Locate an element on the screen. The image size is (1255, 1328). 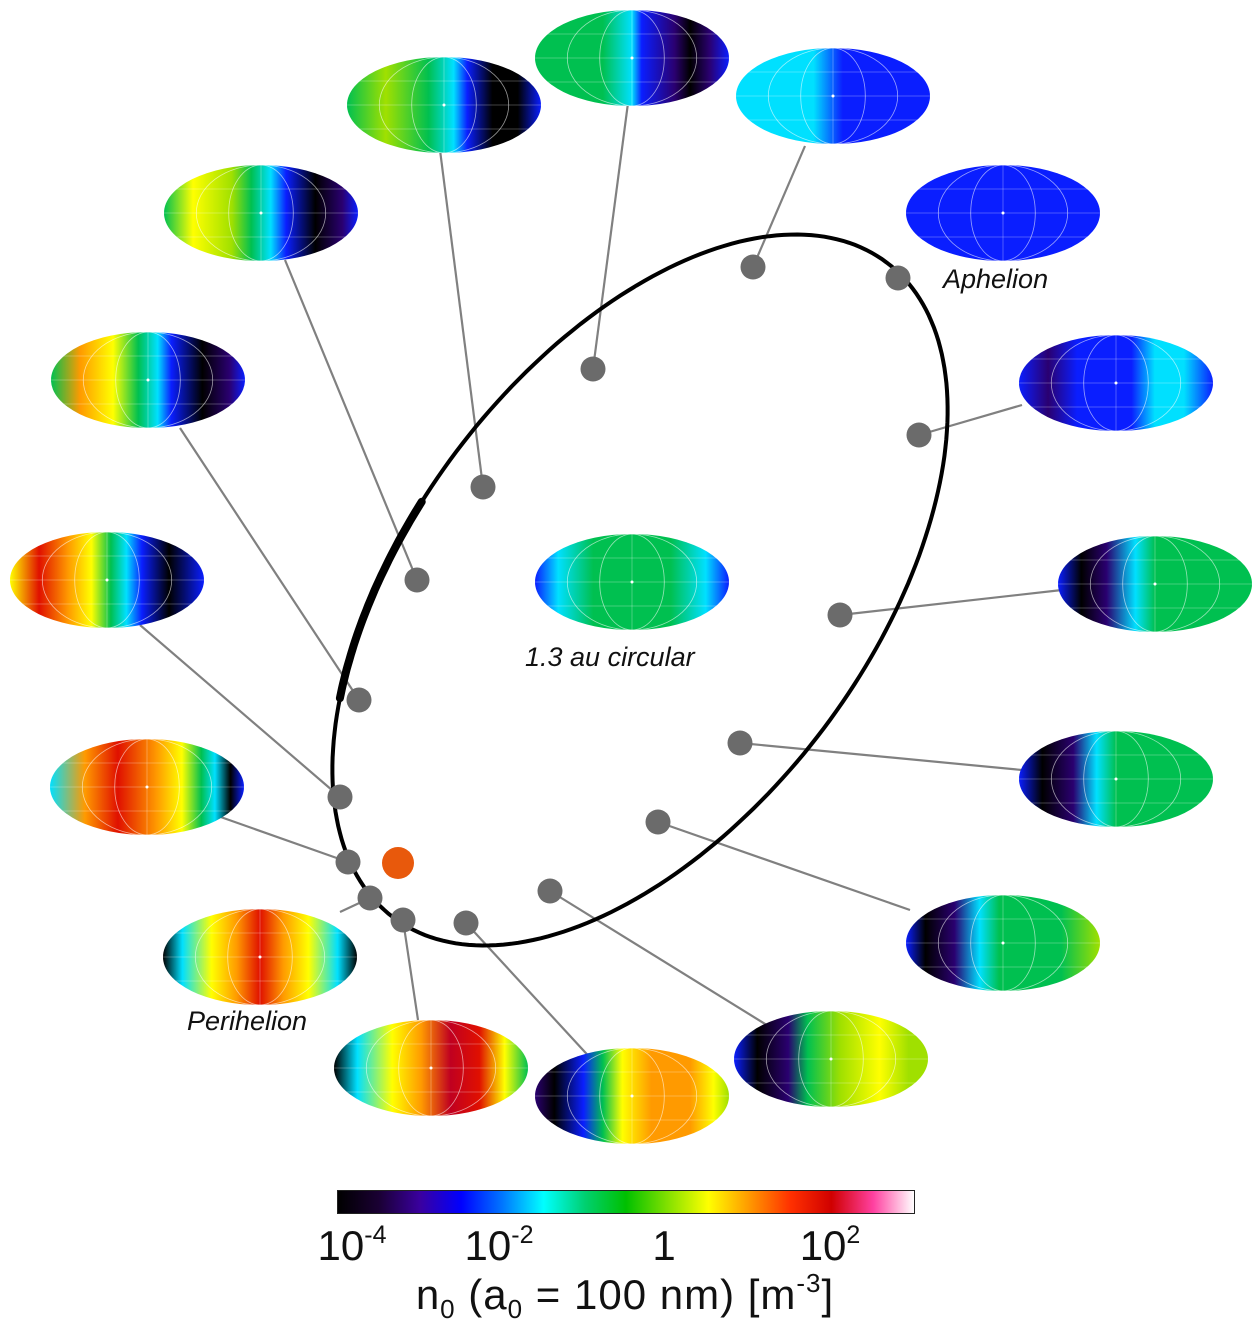
orbit-marker-top-right is located at coordinates (753, 267).